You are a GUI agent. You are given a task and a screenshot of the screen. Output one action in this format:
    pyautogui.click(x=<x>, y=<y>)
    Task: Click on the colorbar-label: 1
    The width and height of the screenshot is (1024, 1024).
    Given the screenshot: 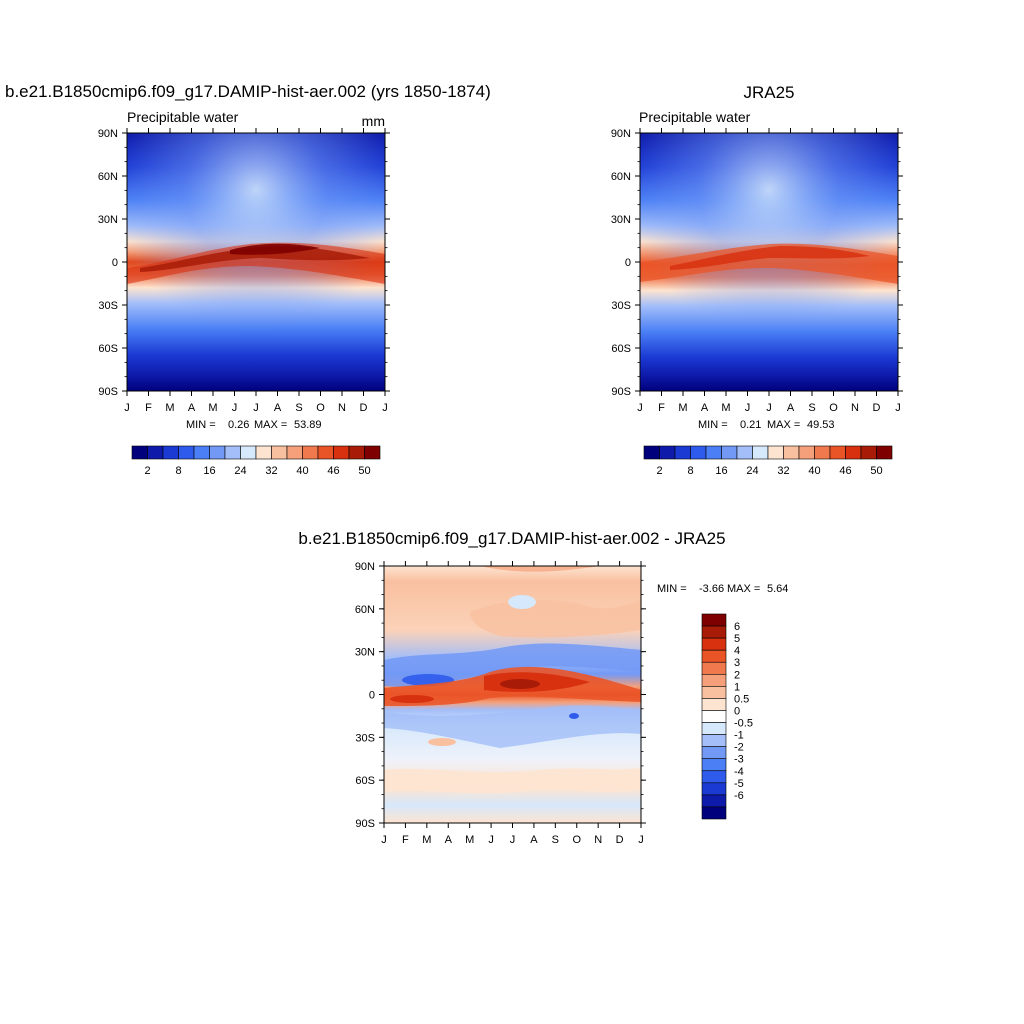 What is the action you would take?
    pyautogui.click(x=737, y=687)
    